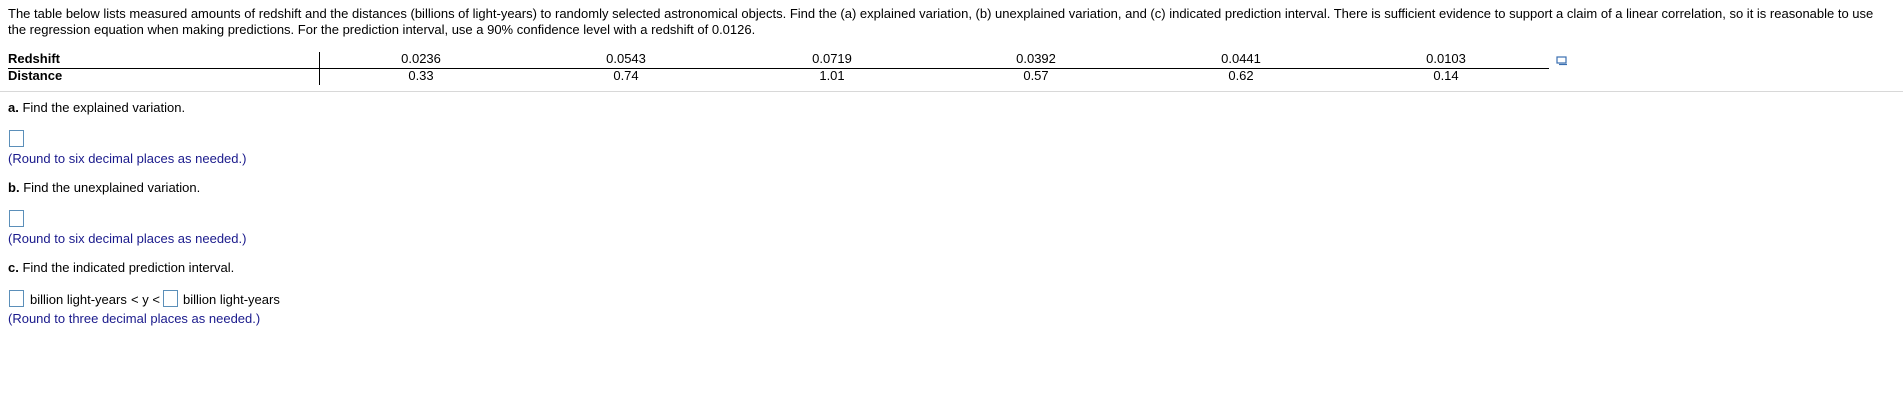 Image resolution: width=1903 pixels, height=400 pixels. What do you see at coordinates (34, 58) in the screenshot?
I see `row-header: Redshift` at bounding box center [34, 58].